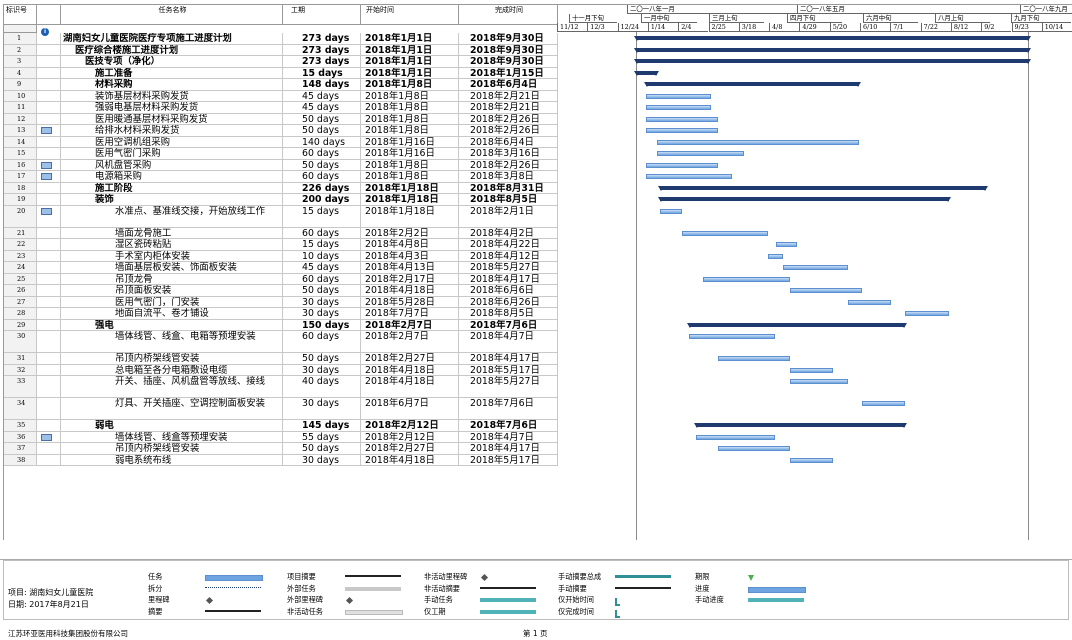 The image size is (1072, 640). Describe the element at coordinates (172, 176) in the screenshot. I see `task-name: 电源箱采购` at that location.